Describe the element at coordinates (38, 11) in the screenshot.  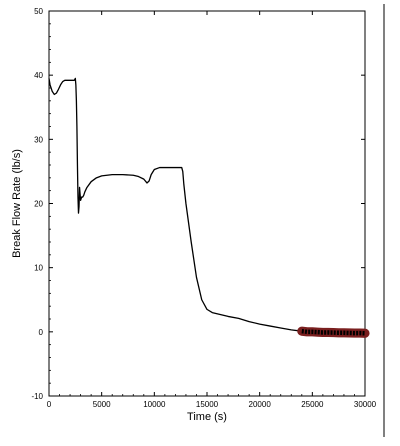
I see `y-tick-label: 50` at that location.